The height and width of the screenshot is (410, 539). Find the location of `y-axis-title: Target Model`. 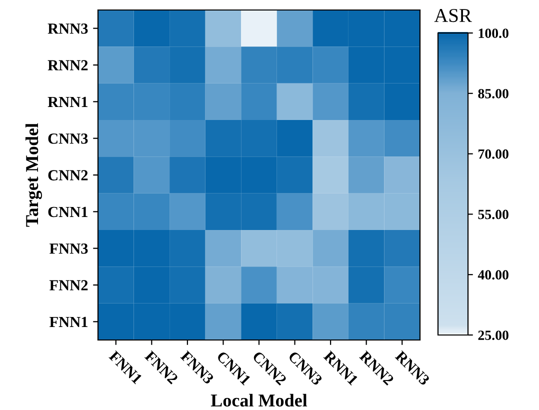

y-axis-title: Target Model is located at coordinates (33, 175).